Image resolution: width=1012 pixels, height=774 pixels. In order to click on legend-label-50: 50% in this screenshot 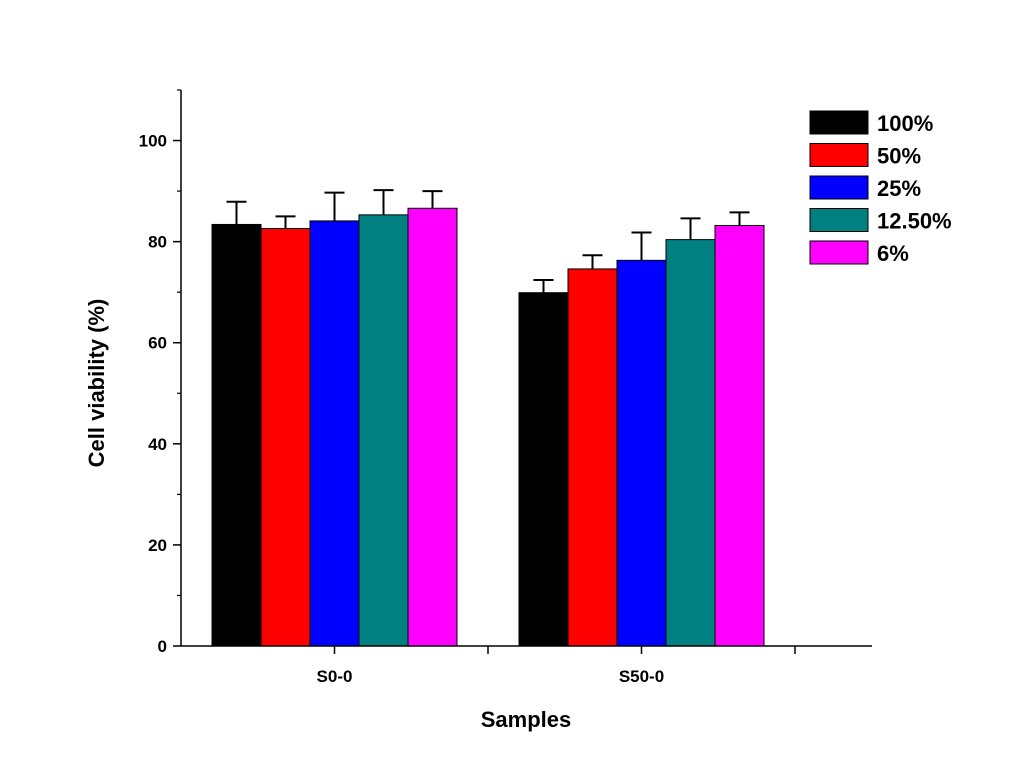, I will do `click(899, 156)`.